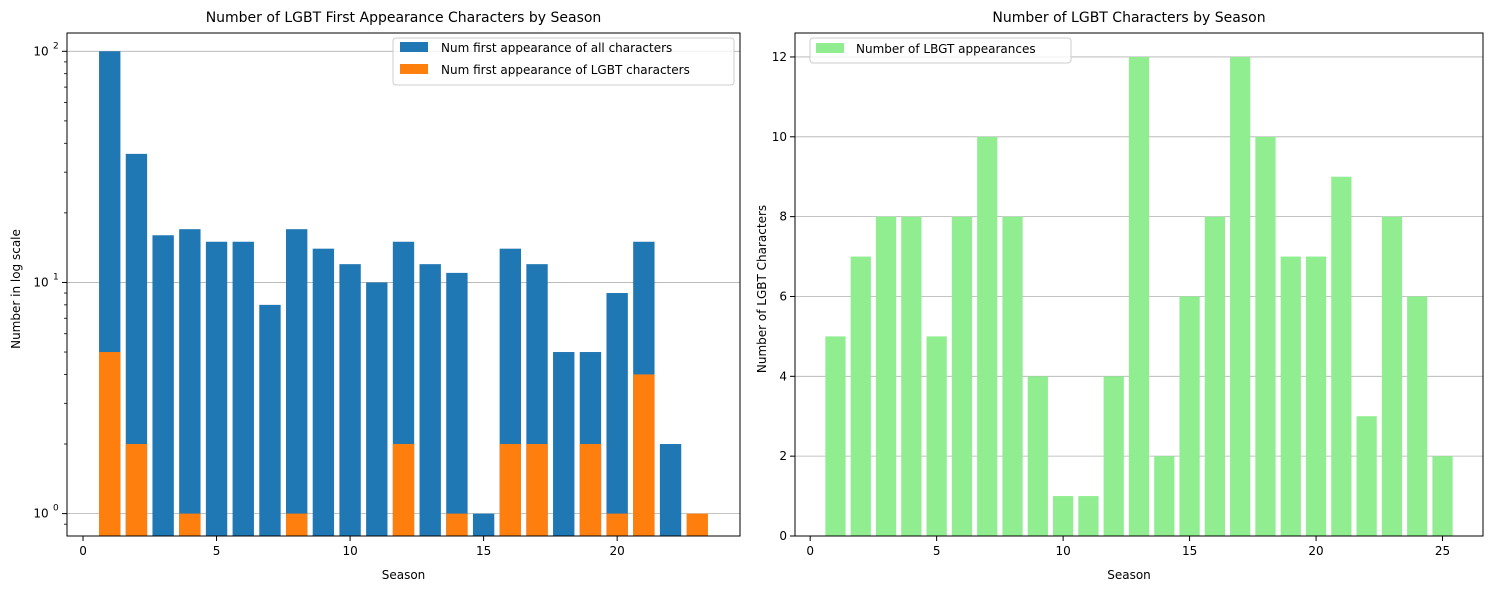 This screenshot has width=1490, height=594. What do you see at coordinates (1128, 547) in the screenshot?
I see `x-axis-ticks: 0 5 10 15 20 25` at bounding box center [1128, 547].